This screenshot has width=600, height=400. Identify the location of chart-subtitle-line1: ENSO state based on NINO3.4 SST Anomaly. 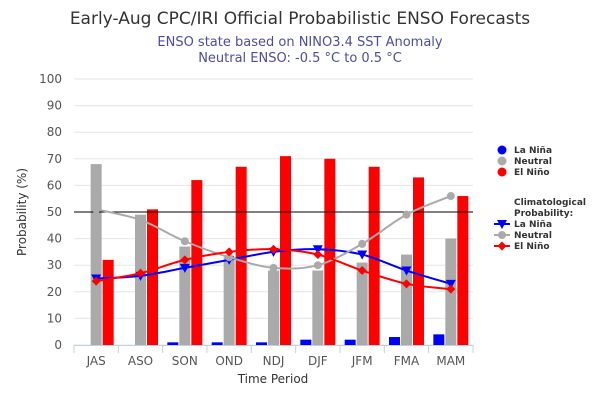
(300, 42).